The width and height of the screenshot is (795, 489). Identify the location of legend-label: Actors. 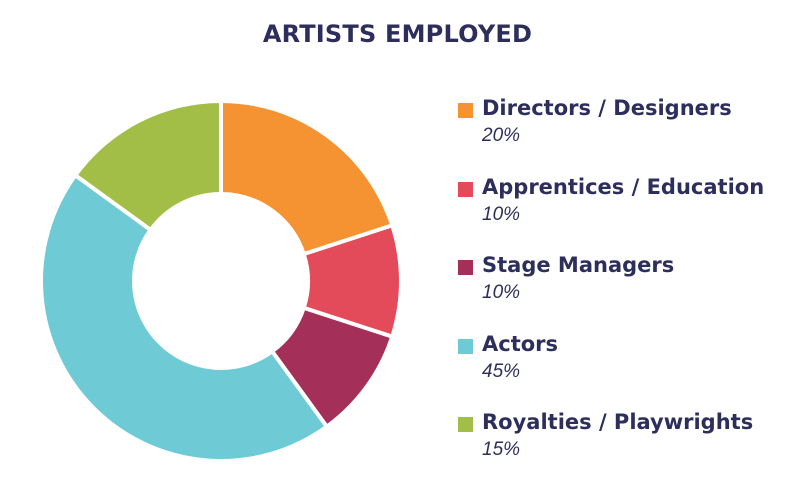
(520, 343).